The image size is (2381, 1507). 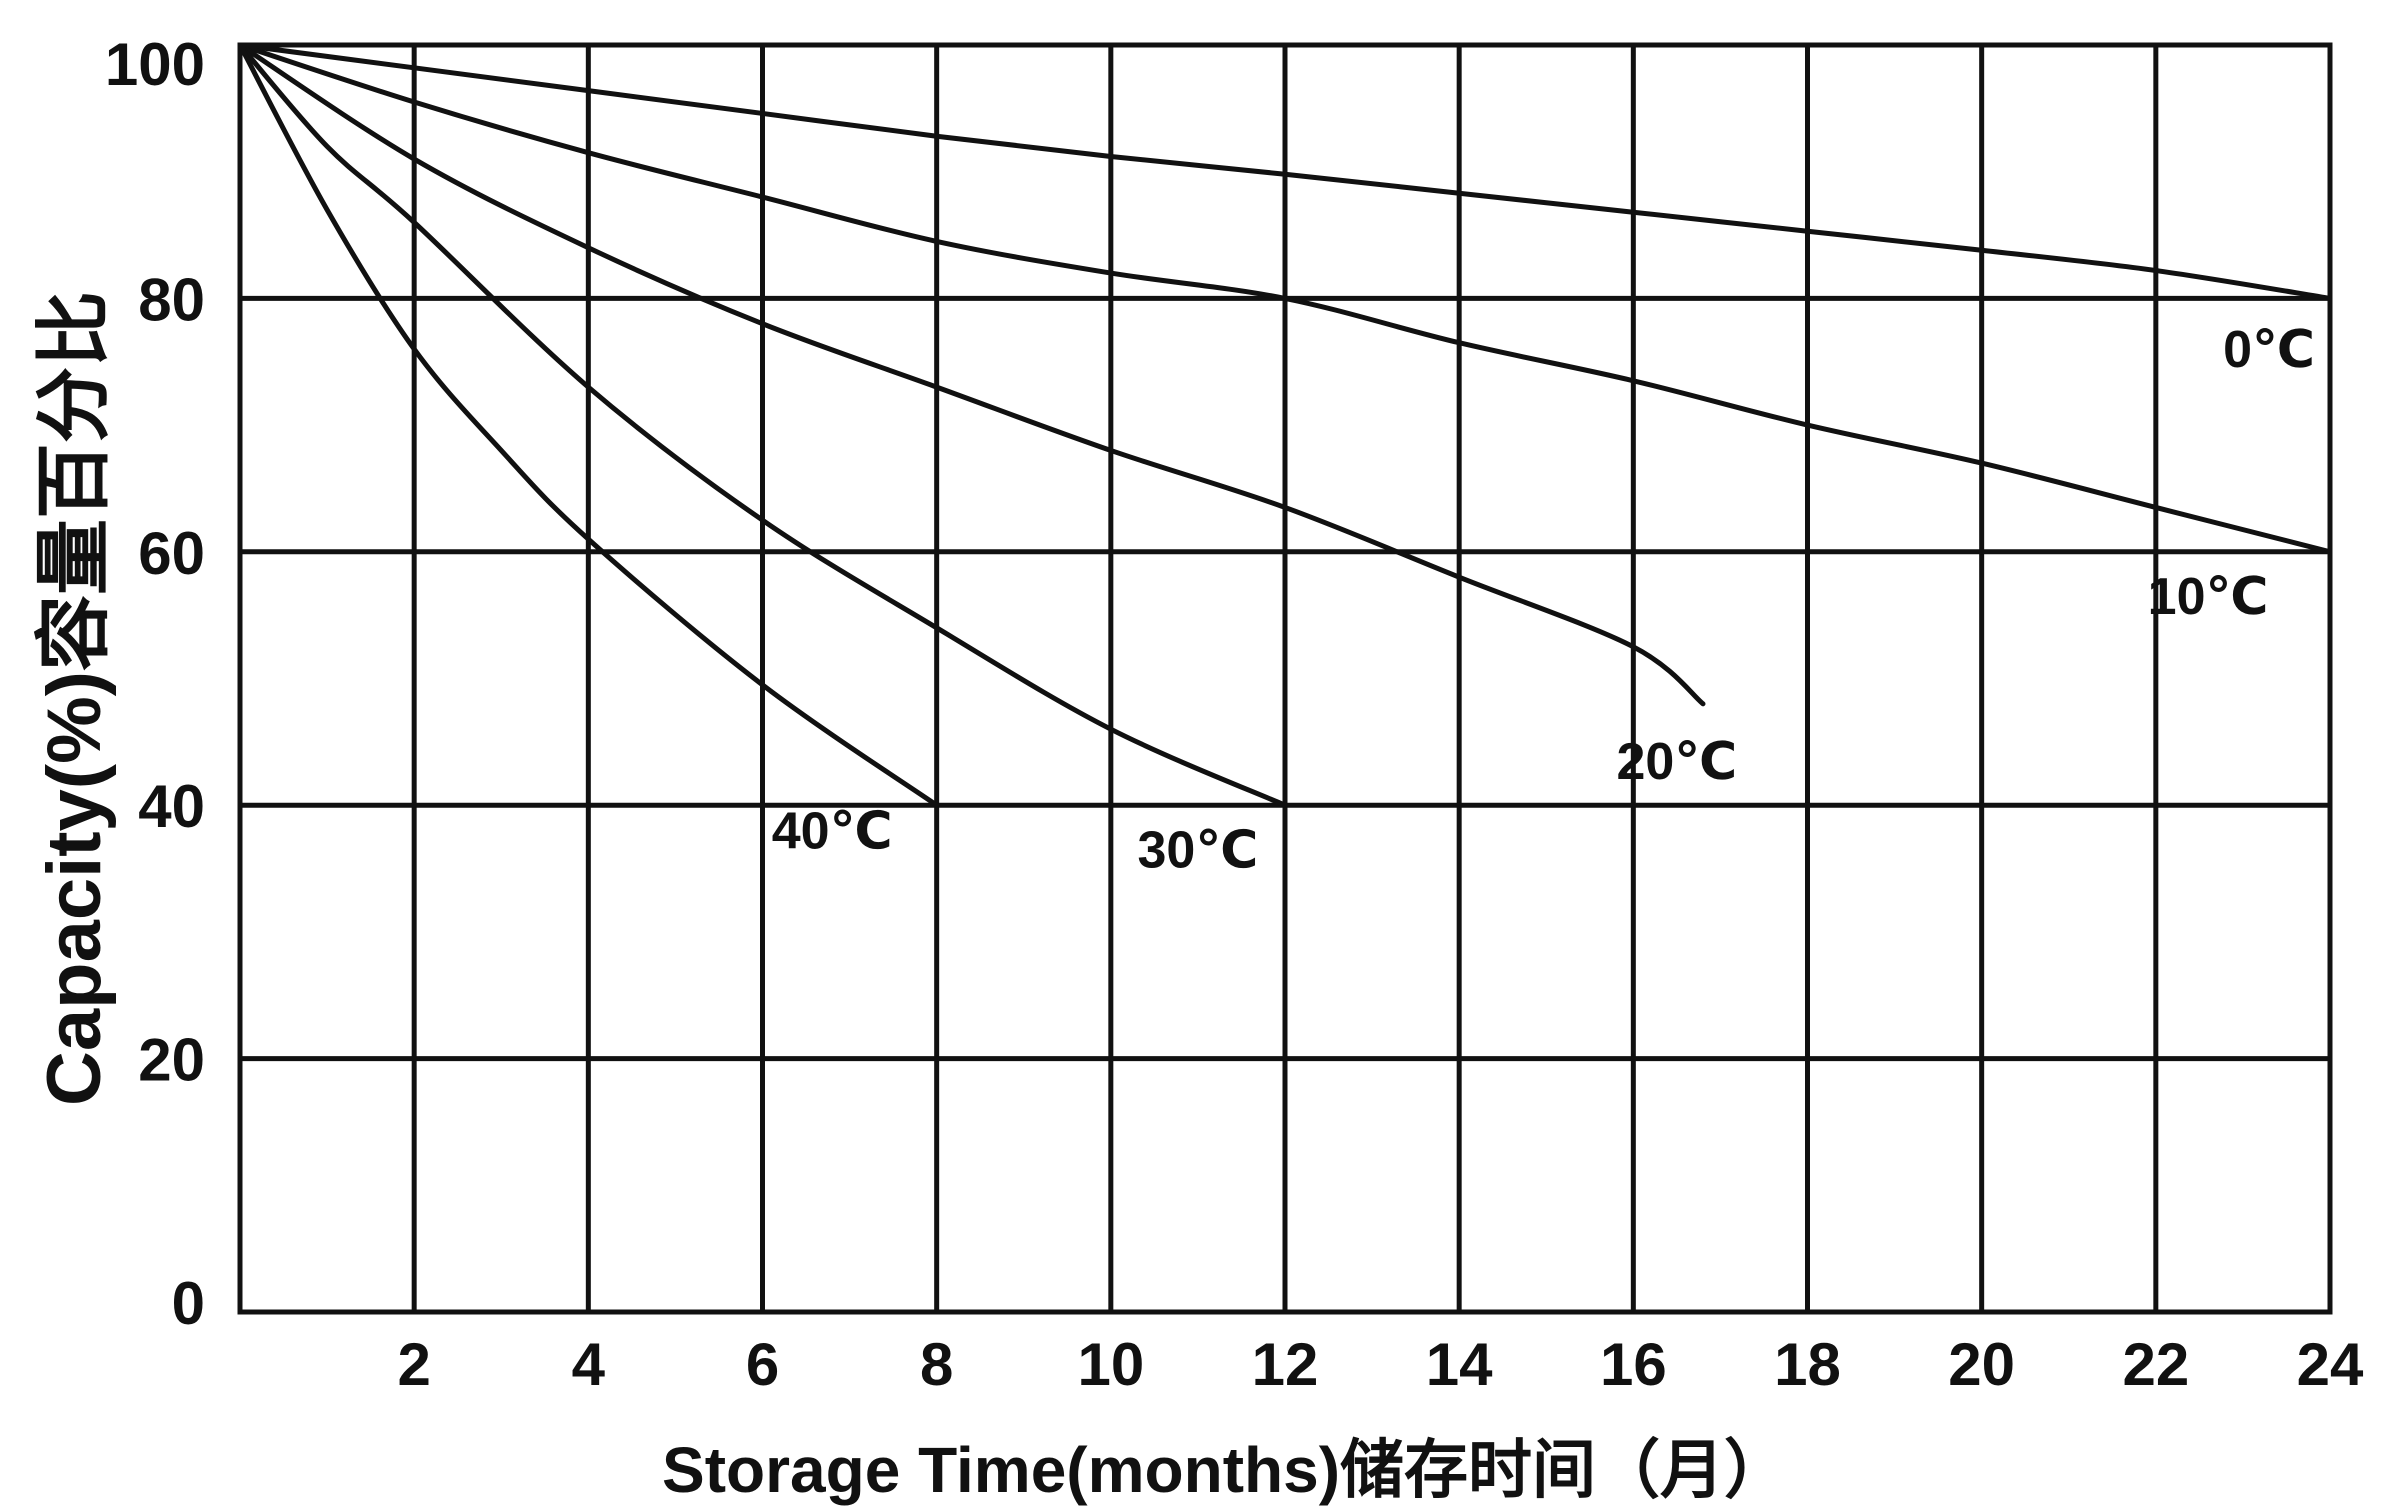 What do you see at coordinates (155, 64) in the screenshot?
I see `y-tick-label-100: 100` at bounding box center [155, 64].